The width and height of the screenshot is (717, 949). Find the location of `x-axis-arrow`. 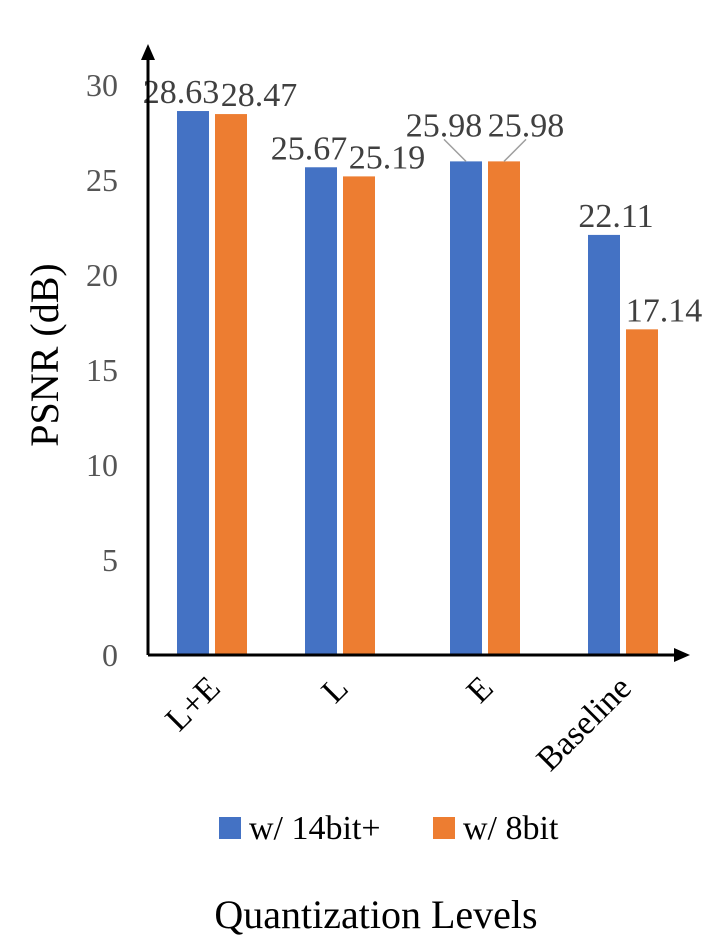

x-axis-arrow is located at coordinates (682, 655).